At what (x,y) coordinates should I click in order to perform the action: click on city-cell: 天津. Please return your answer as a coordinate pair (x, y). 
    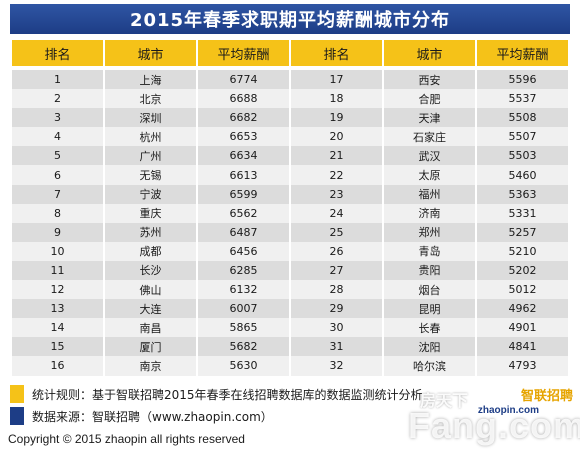
    Looking at the image, I should click on (429, 118).